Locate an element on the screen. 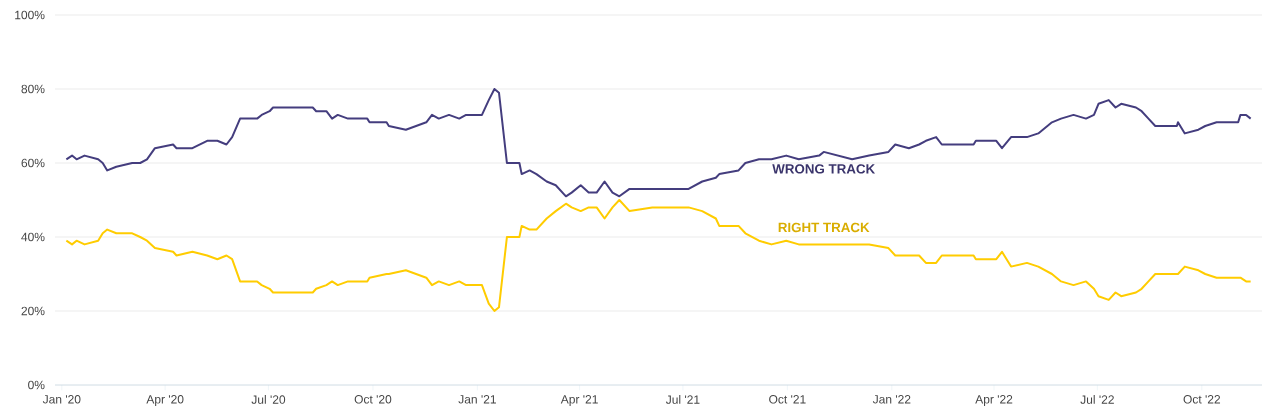  x-tick-label: Jan '21 is located at coordinates (477, 399).